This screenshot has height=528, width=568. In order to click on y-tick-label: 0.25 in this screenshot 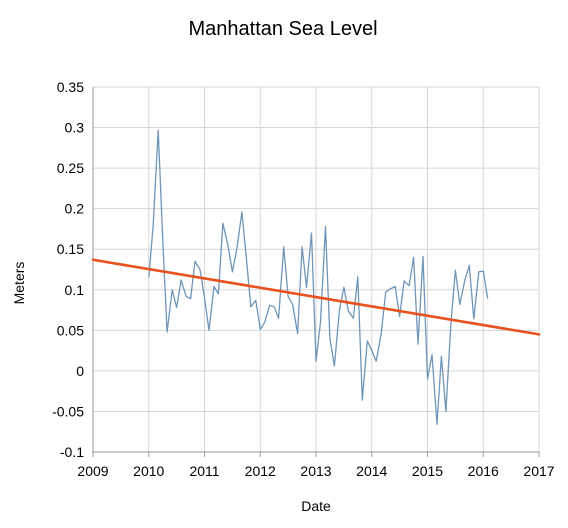, I will do `click(70, 168)`.